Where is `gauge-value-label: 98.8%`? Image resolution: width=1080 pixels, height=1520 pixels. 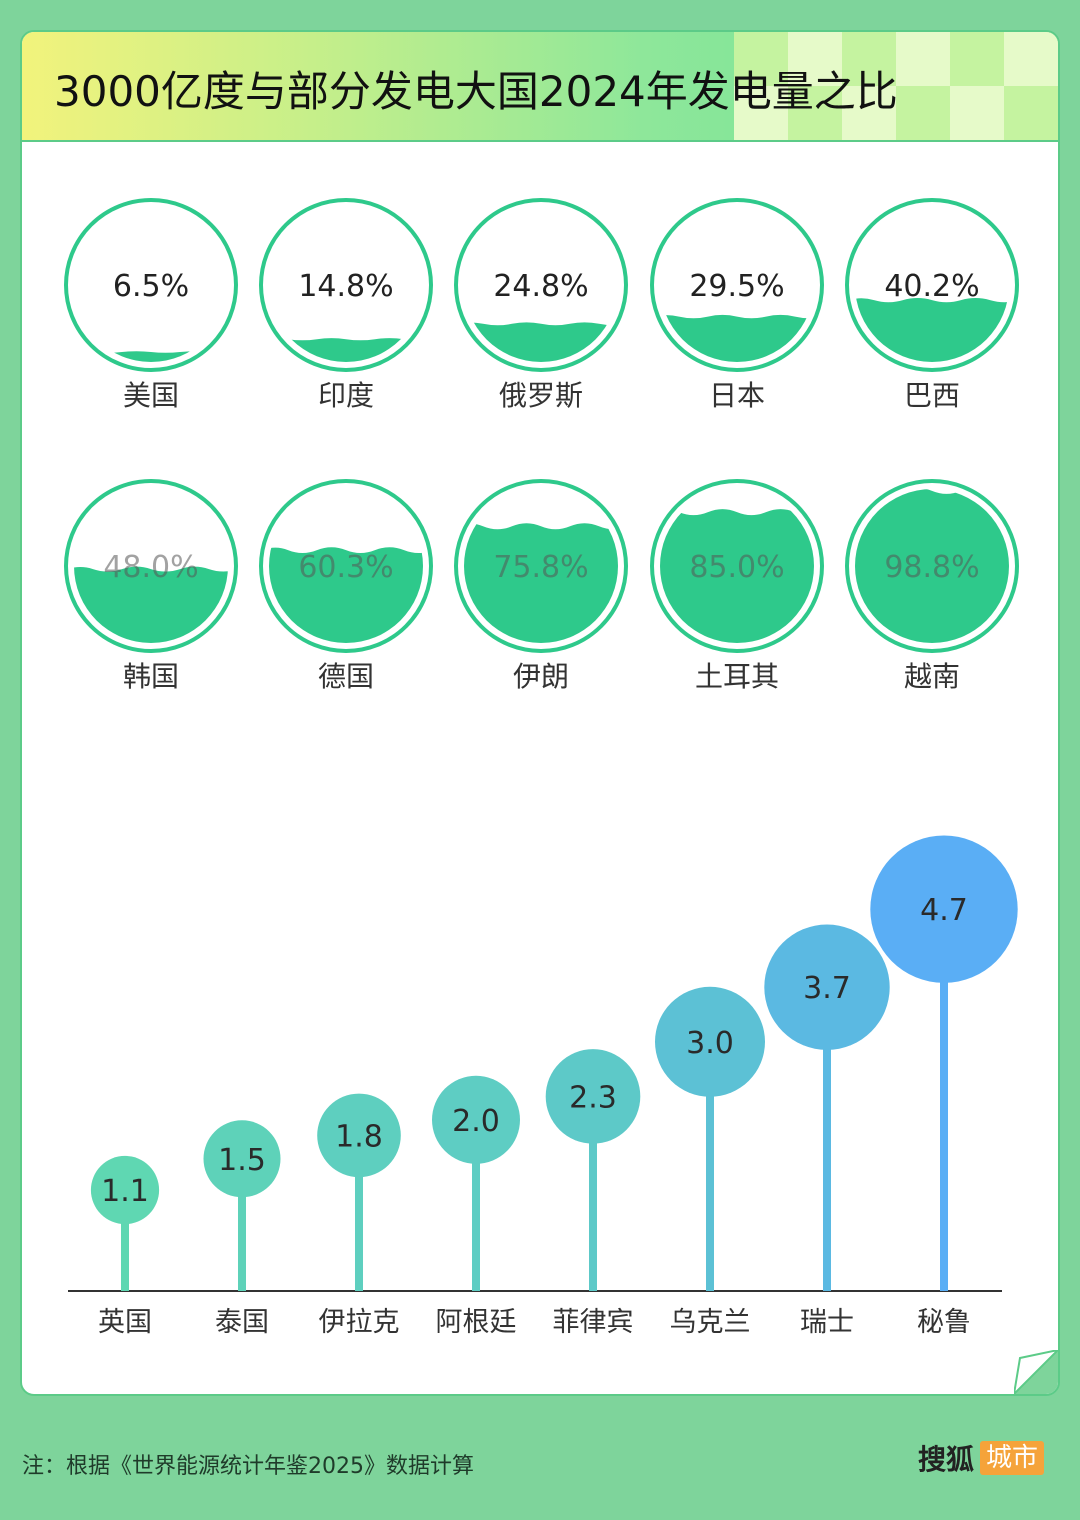
gauge-value-label: 98.8% is located at coordinates (931, 567).